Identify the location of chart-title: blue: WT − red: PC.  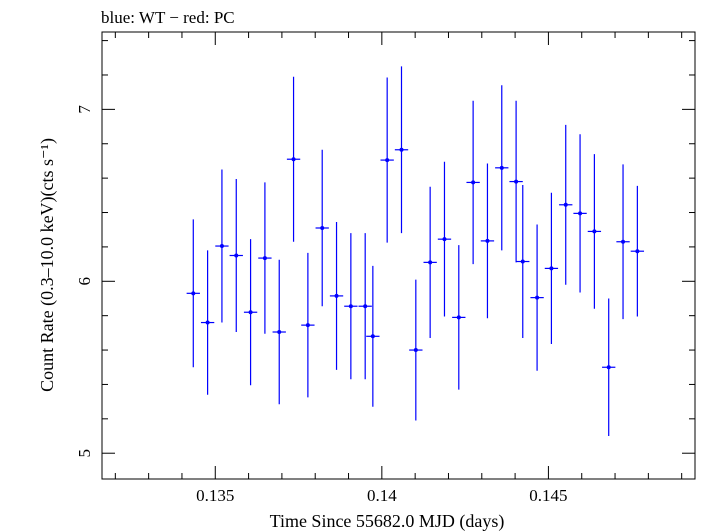
(168, 17).